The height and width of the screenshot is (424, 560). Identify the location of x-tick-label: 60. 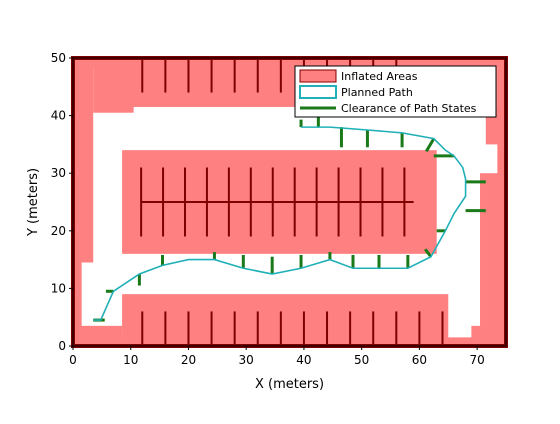
(419, 360).